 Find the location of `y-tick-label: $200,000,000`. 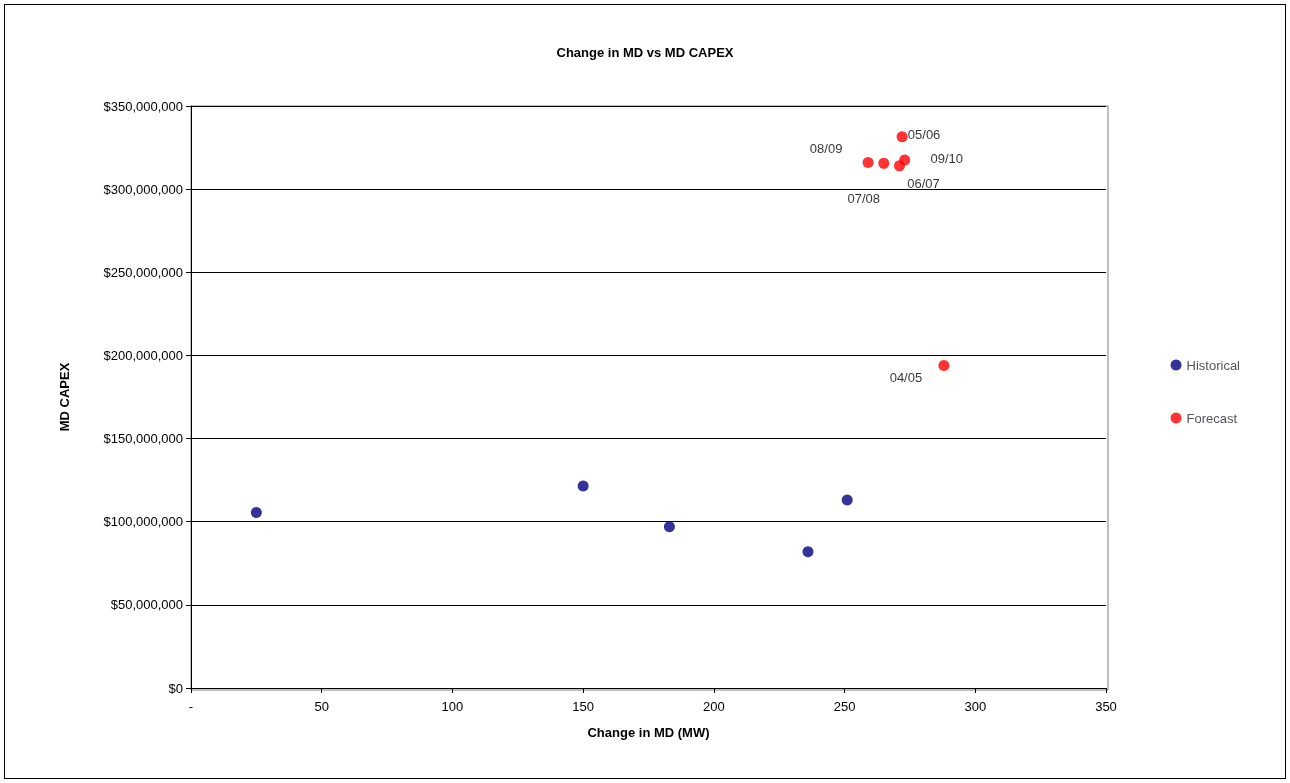

y-tick-label: $200,000,000 is located at coordinates (143, 355).